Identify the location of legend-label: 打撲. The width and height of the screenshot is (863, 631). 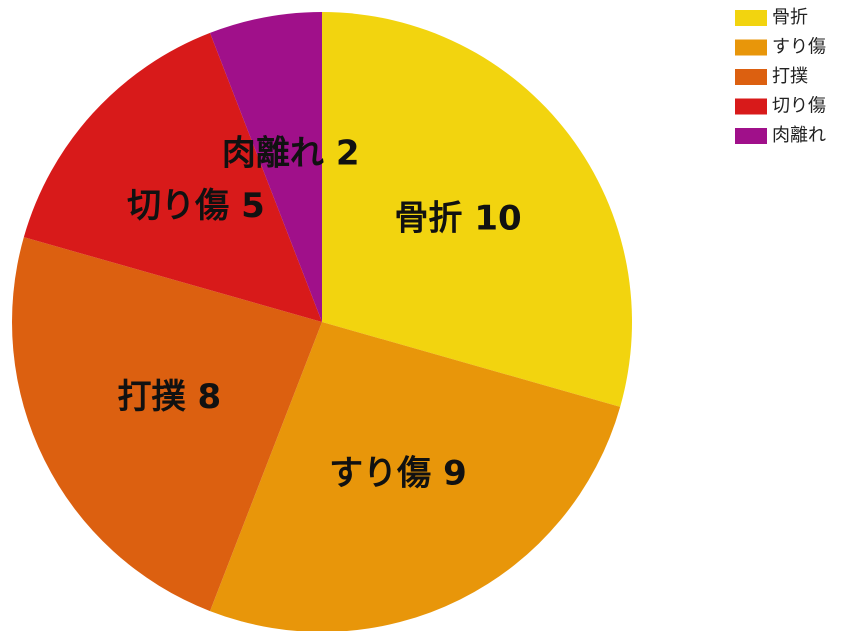
(790, 76).